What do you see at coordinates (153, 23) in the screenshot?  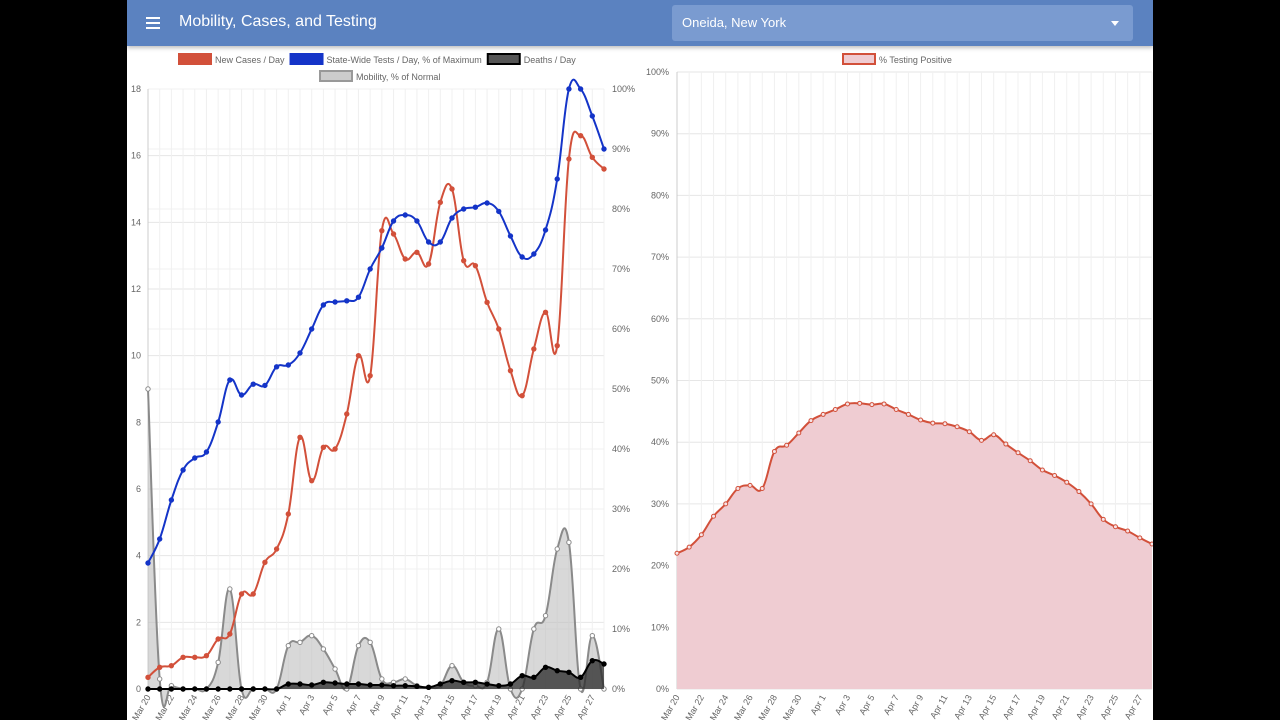 I see `menu-icon` at bounding box center [153, 23].